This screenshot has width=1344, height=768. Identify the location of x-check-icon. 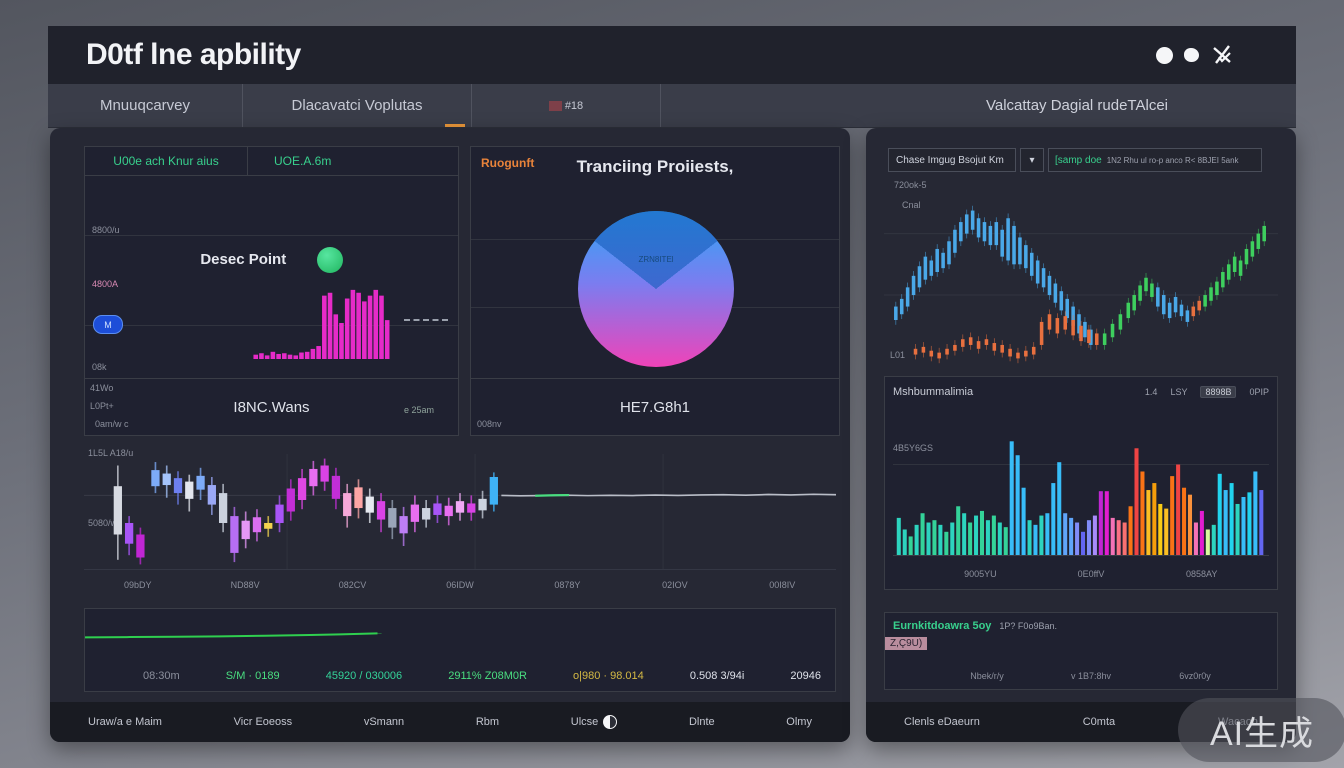
(1223, 55).